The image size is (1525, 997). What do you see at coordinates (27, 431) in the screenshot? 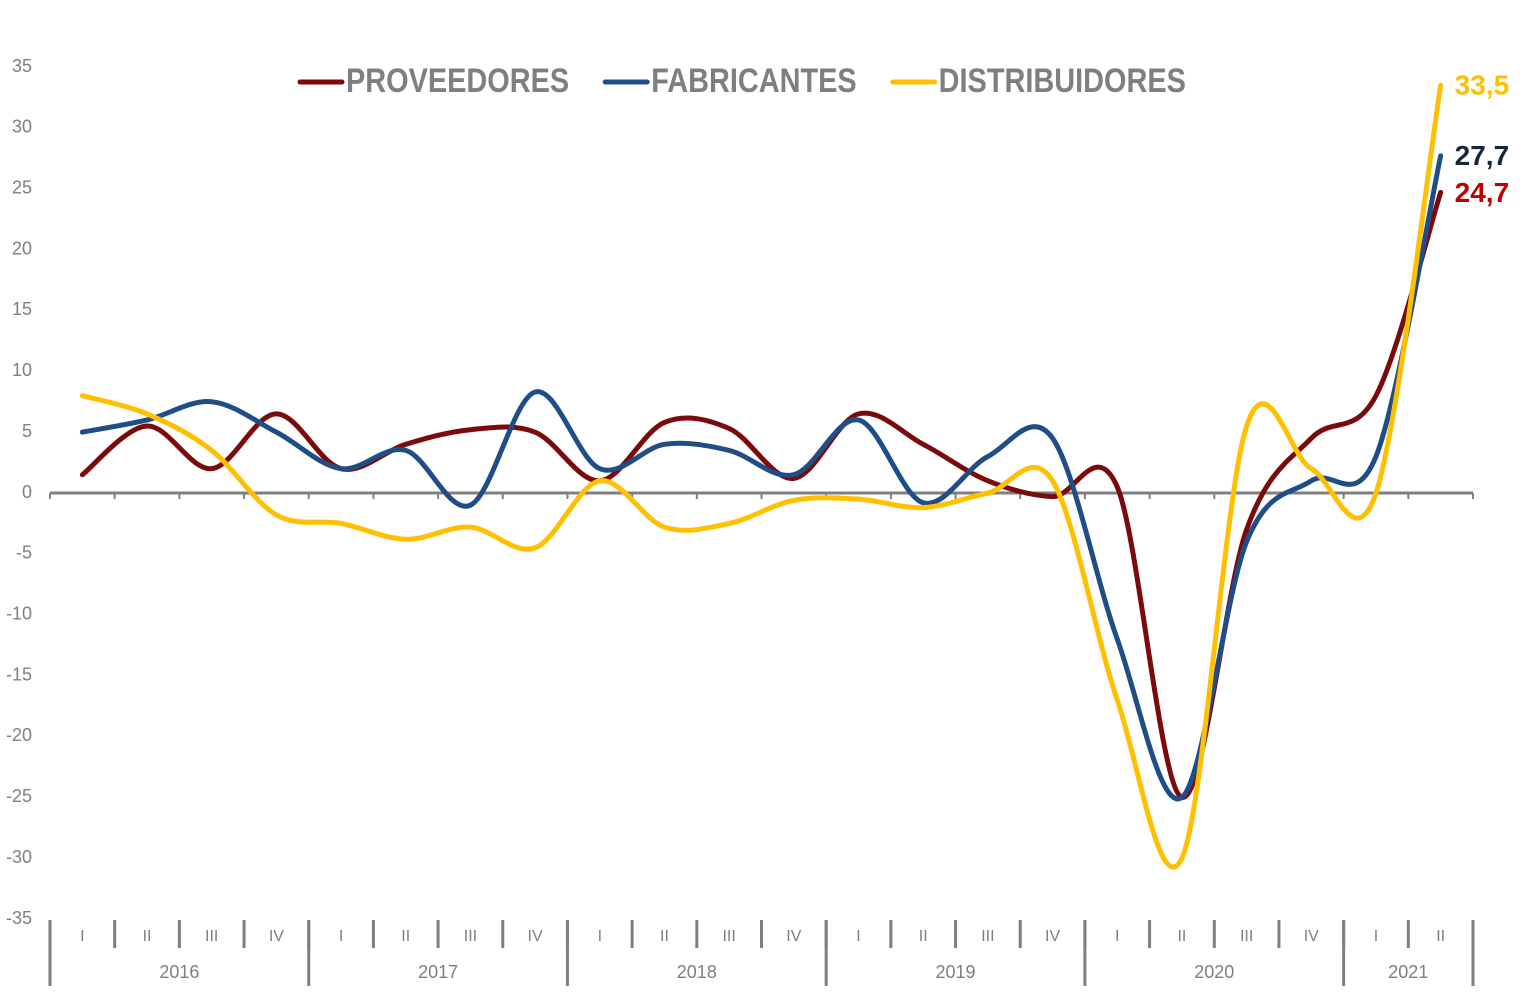
I see `y-tick-label: 5` at bounding box center [27, 431].